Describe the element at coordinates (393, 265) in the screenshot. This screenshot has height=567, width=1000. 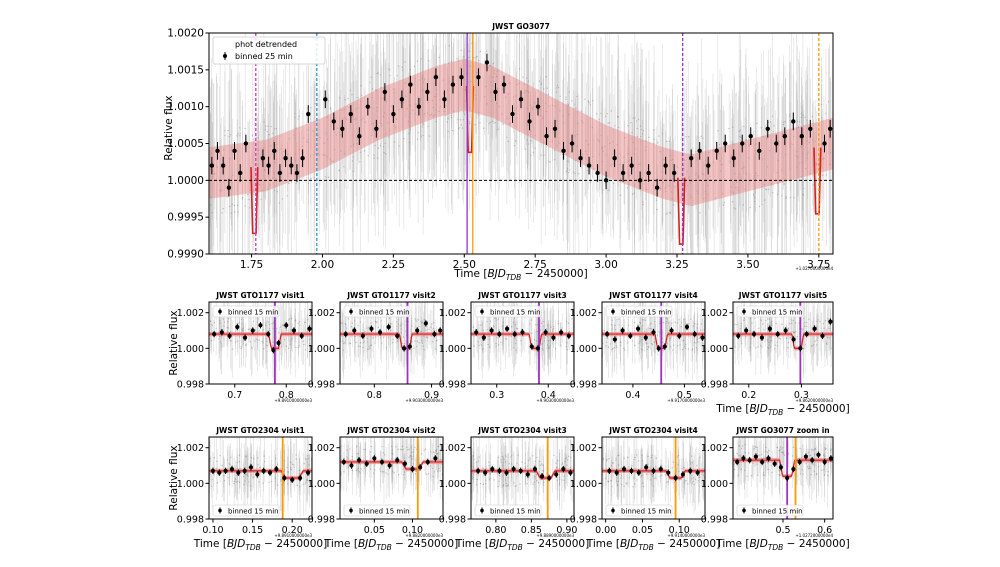
I see `x-tick-label: 2.25` at that location.